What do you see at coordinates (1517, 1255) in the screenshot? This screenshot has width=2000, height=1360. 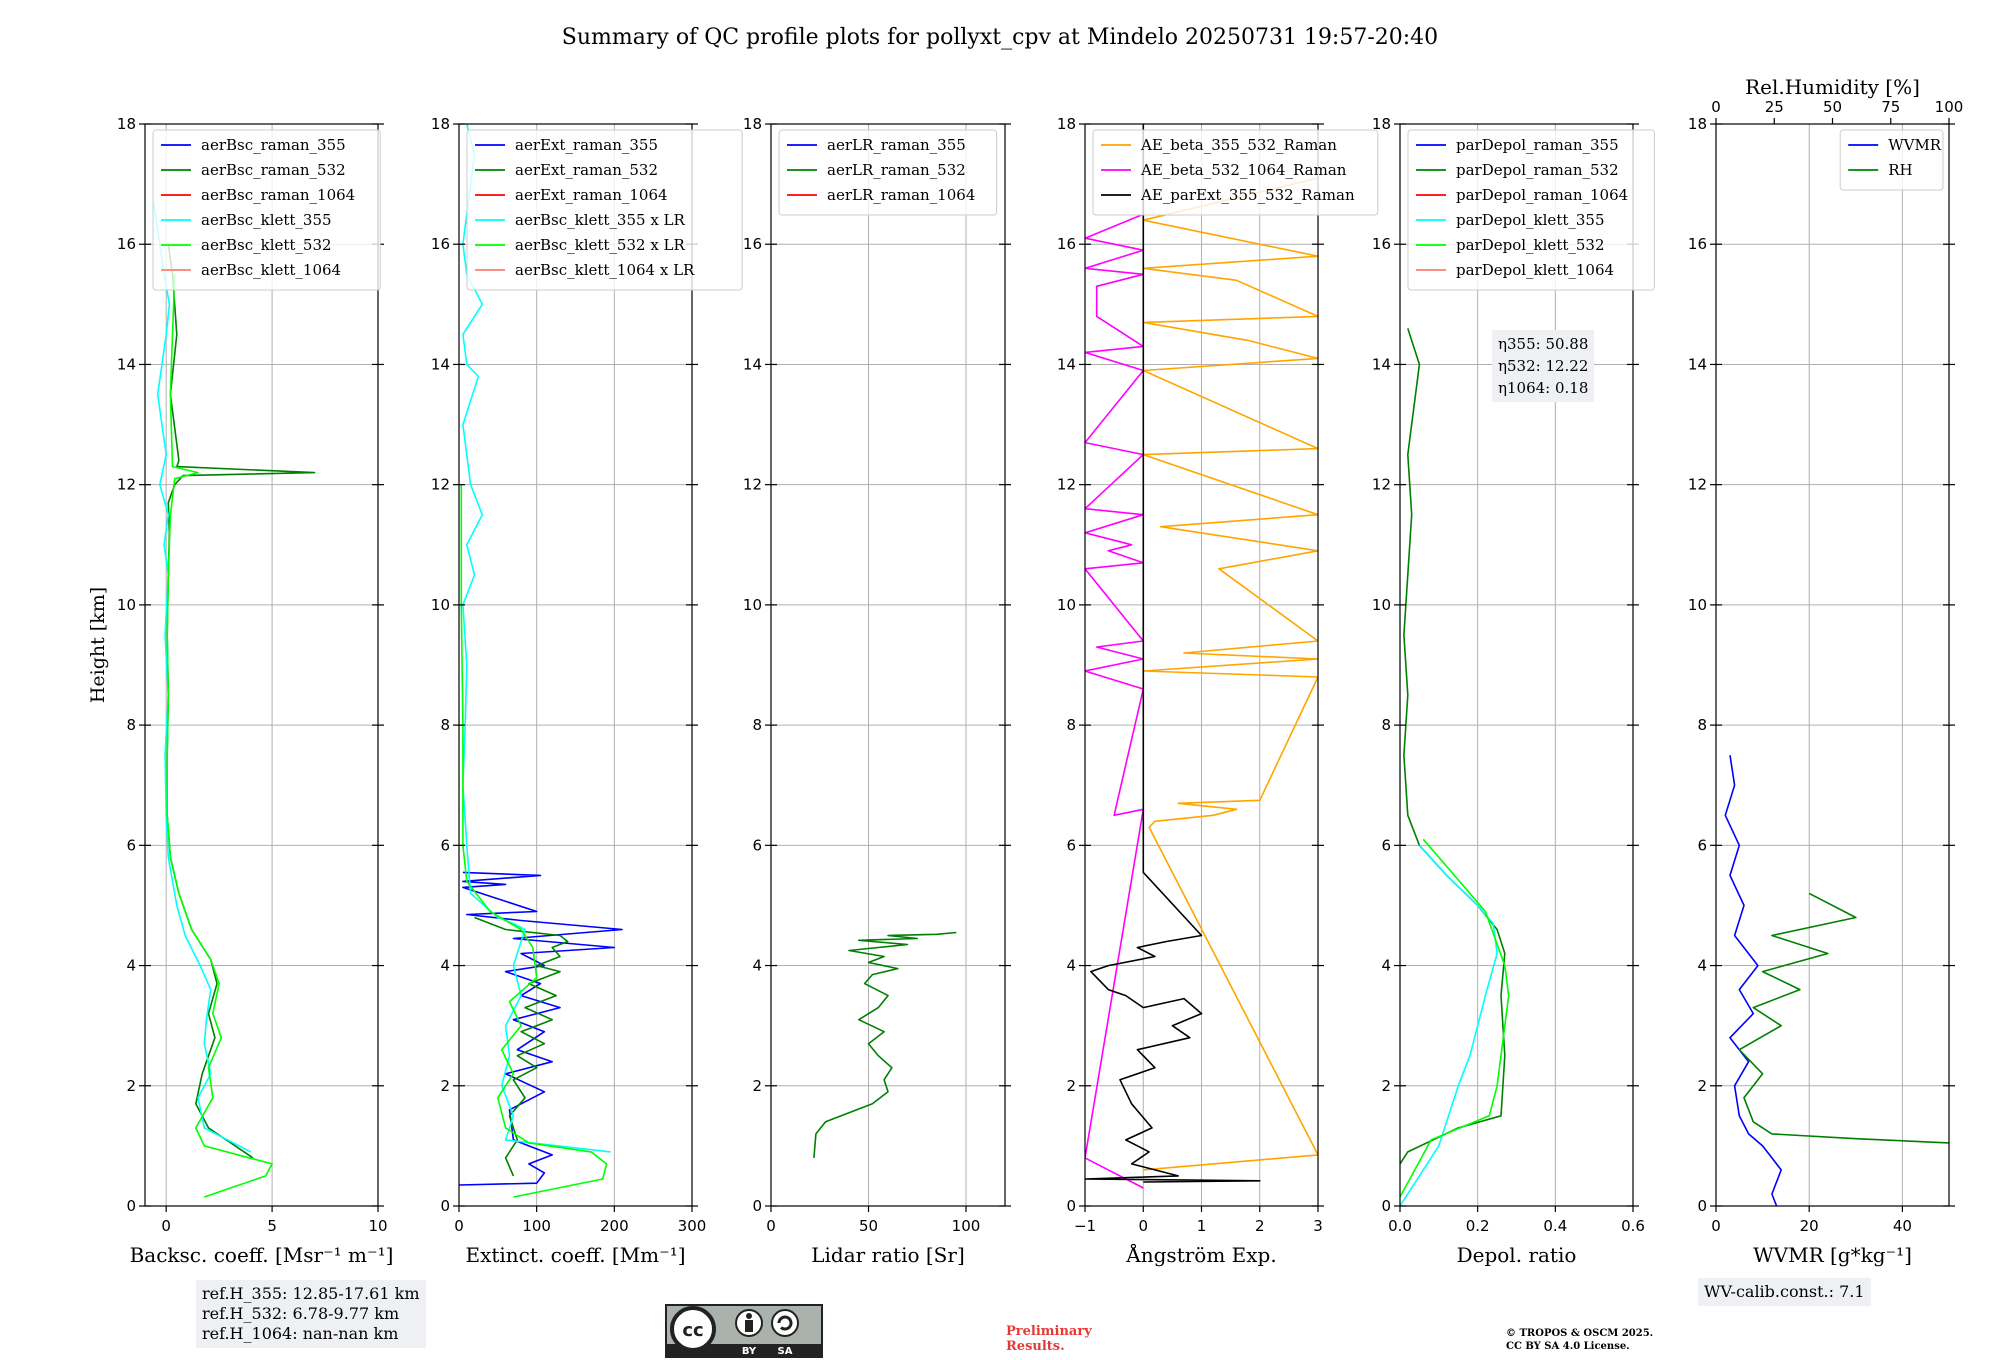 I see `x-axis-label: Depol. ratio` at bounding box center [1517, 1255].